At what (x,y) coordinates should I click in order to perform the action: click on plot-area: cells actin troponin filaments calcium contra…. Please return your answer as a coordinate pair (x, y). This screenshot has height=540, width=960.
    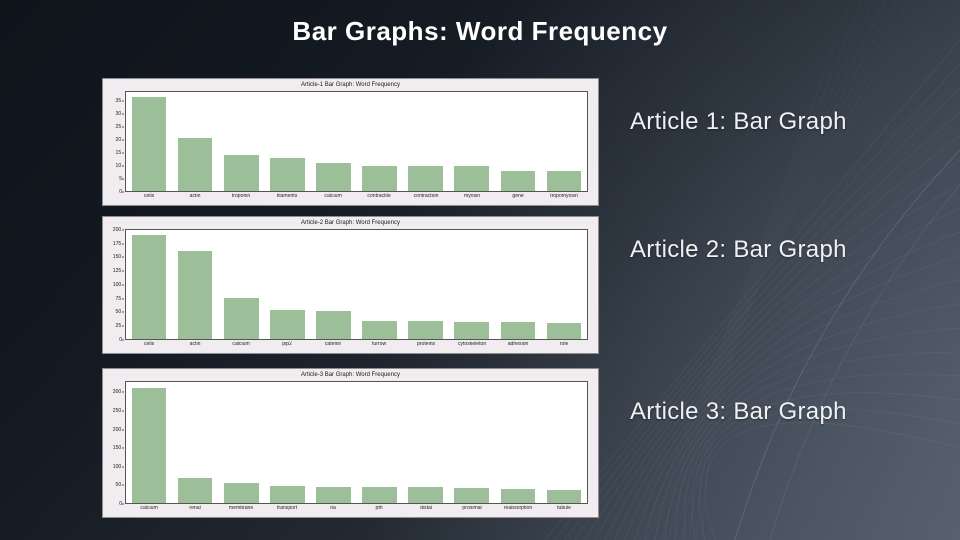
    Looking at the image, I should click on (356, 145).